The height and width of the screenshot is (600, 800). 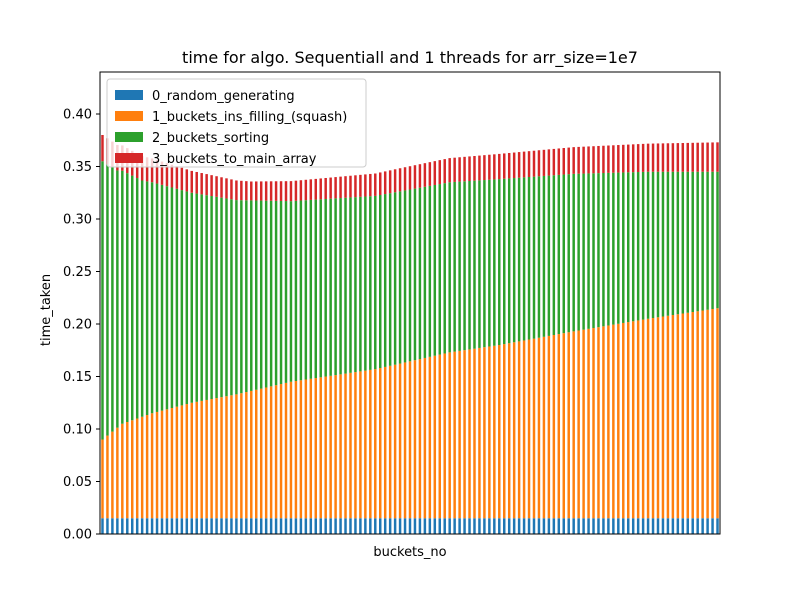 What do you see at coordinates (129, 158) in the screenshot?
I see `legend-swatch` at bounding box center [129, 158].